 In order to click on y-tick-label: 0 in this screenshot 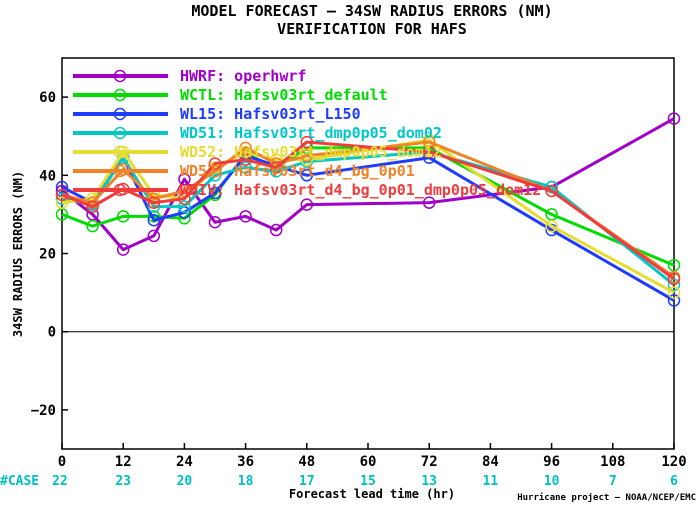, I will do `click(52, 333)`.